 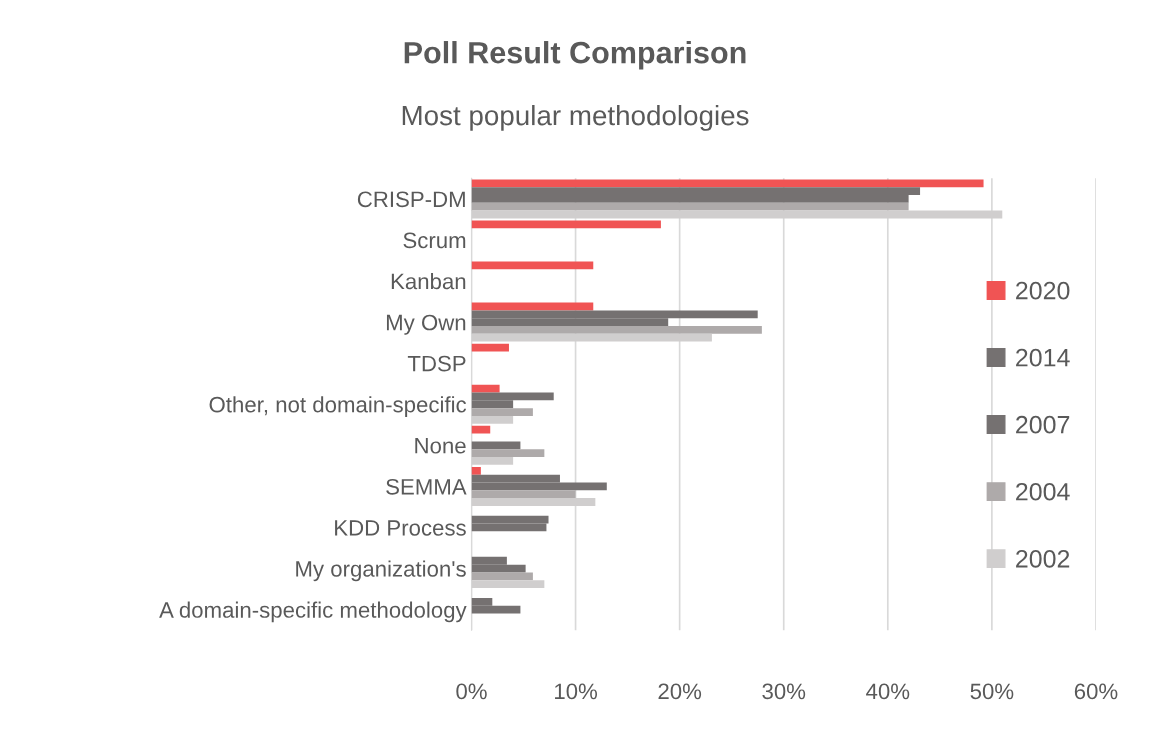 I want to click on x-tick-label: 50%, so click(x=992, y=691).